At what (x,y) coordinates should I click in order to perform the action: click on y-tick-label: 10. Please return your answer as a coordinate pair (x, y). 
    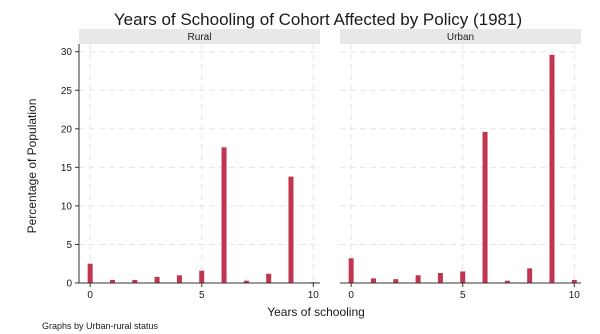
    Looking at the image, I should click on (67, 206).